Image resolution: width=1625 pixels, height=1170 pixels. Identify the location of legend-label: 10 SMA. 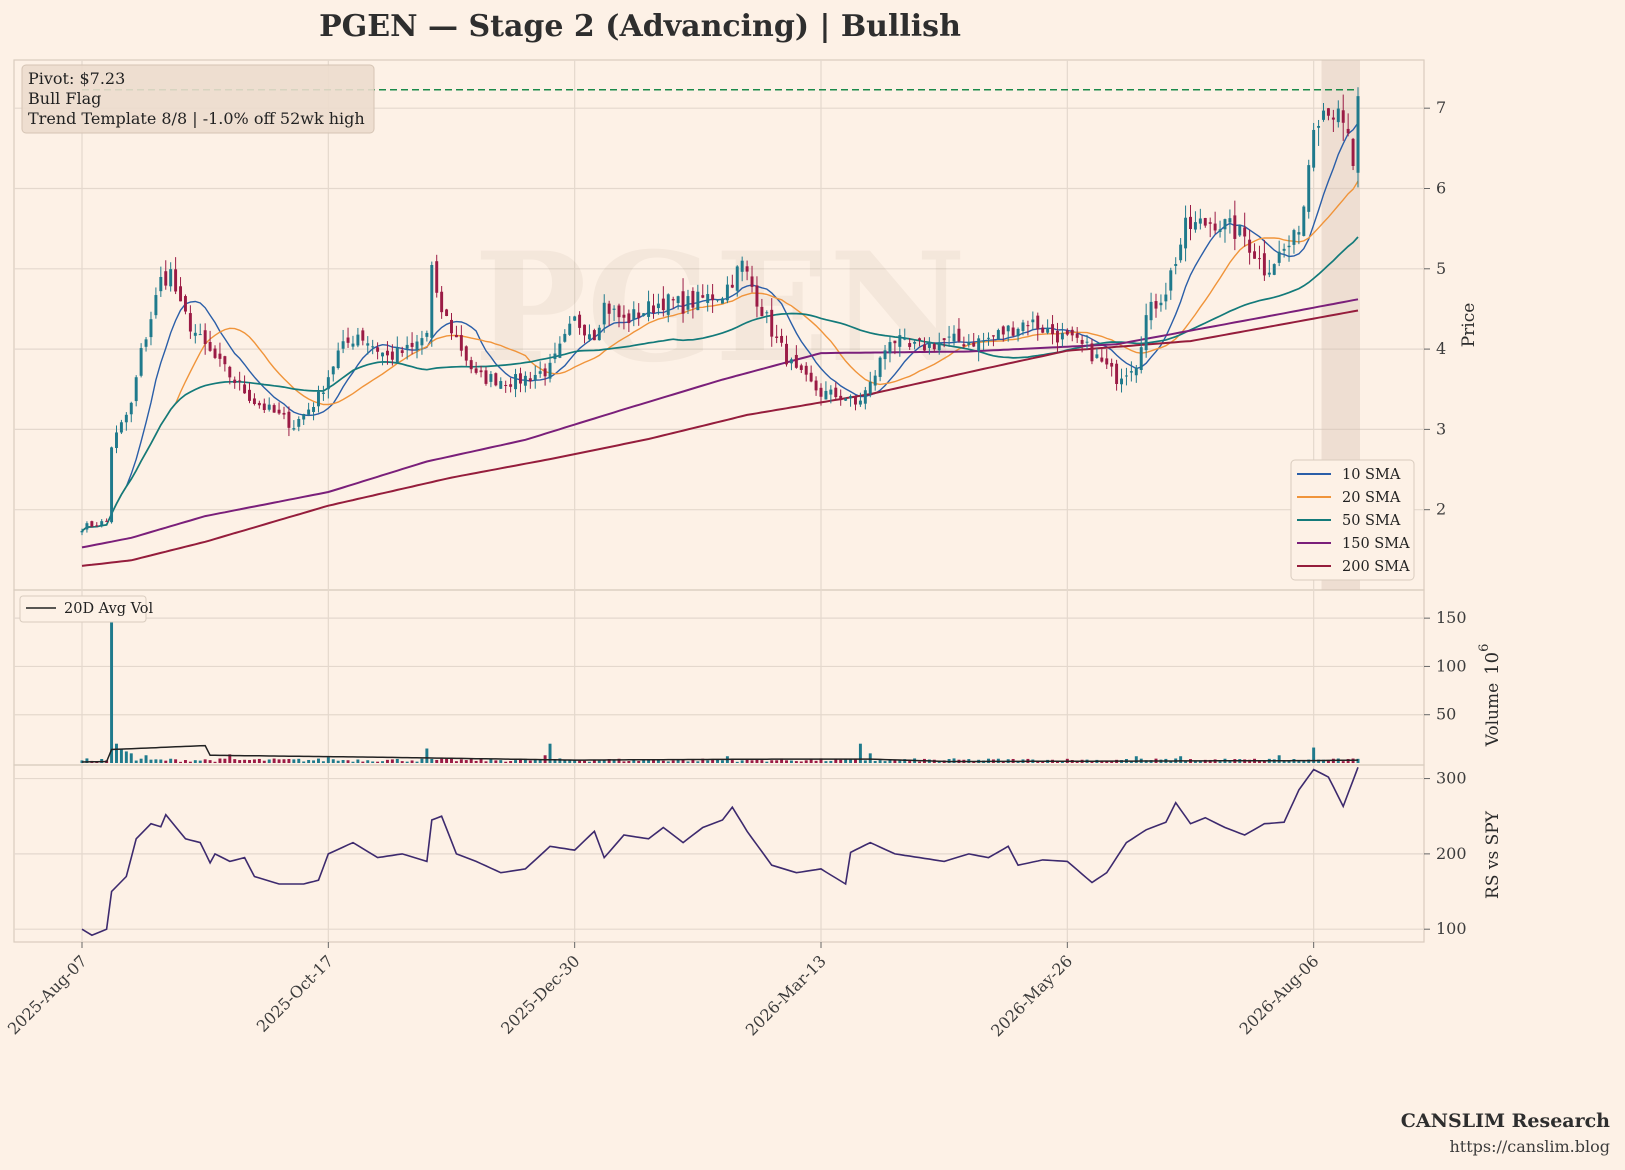
(1371, 475).